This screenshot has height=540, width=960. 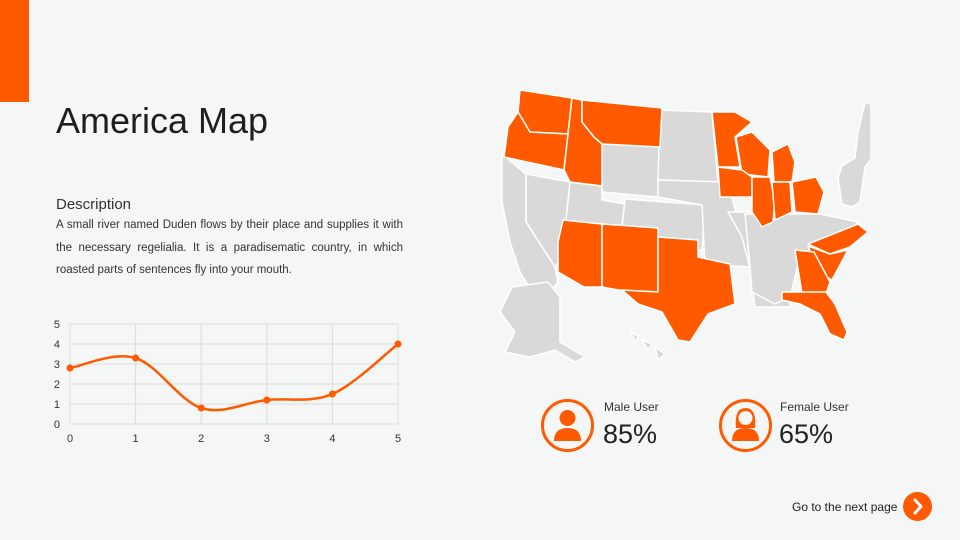 What do you see at coordinates (14, 51) in the screenshot?
I see `accent-bar` at bounding box center [14, 51].